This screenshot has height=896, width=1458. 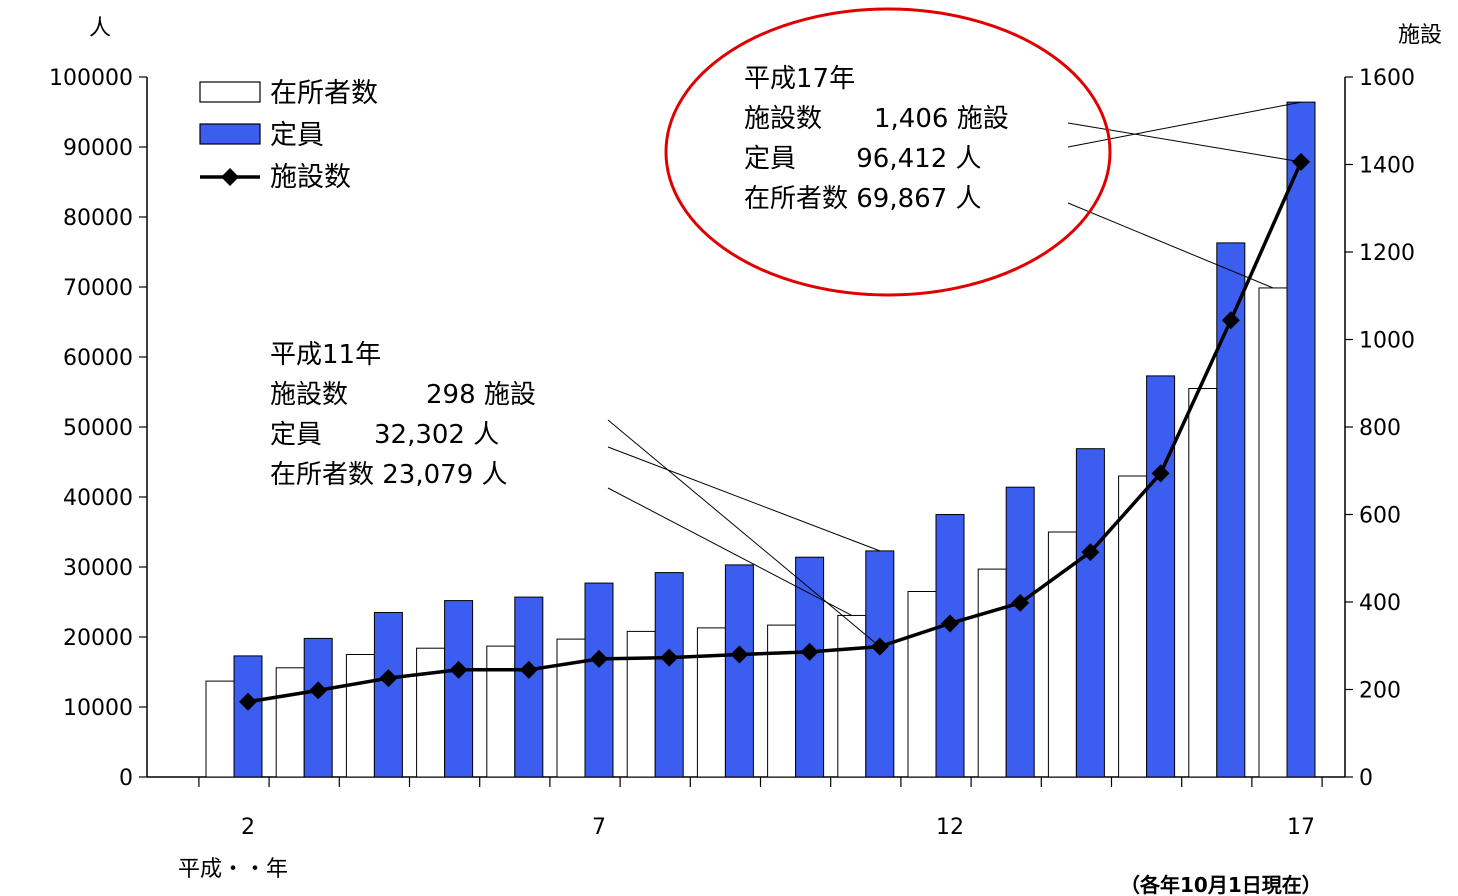 What do you see at coordinates (1387, 253) in the screenshot?
I see `right-y-tick-label: 1200` at bounding box center [1387, 253].